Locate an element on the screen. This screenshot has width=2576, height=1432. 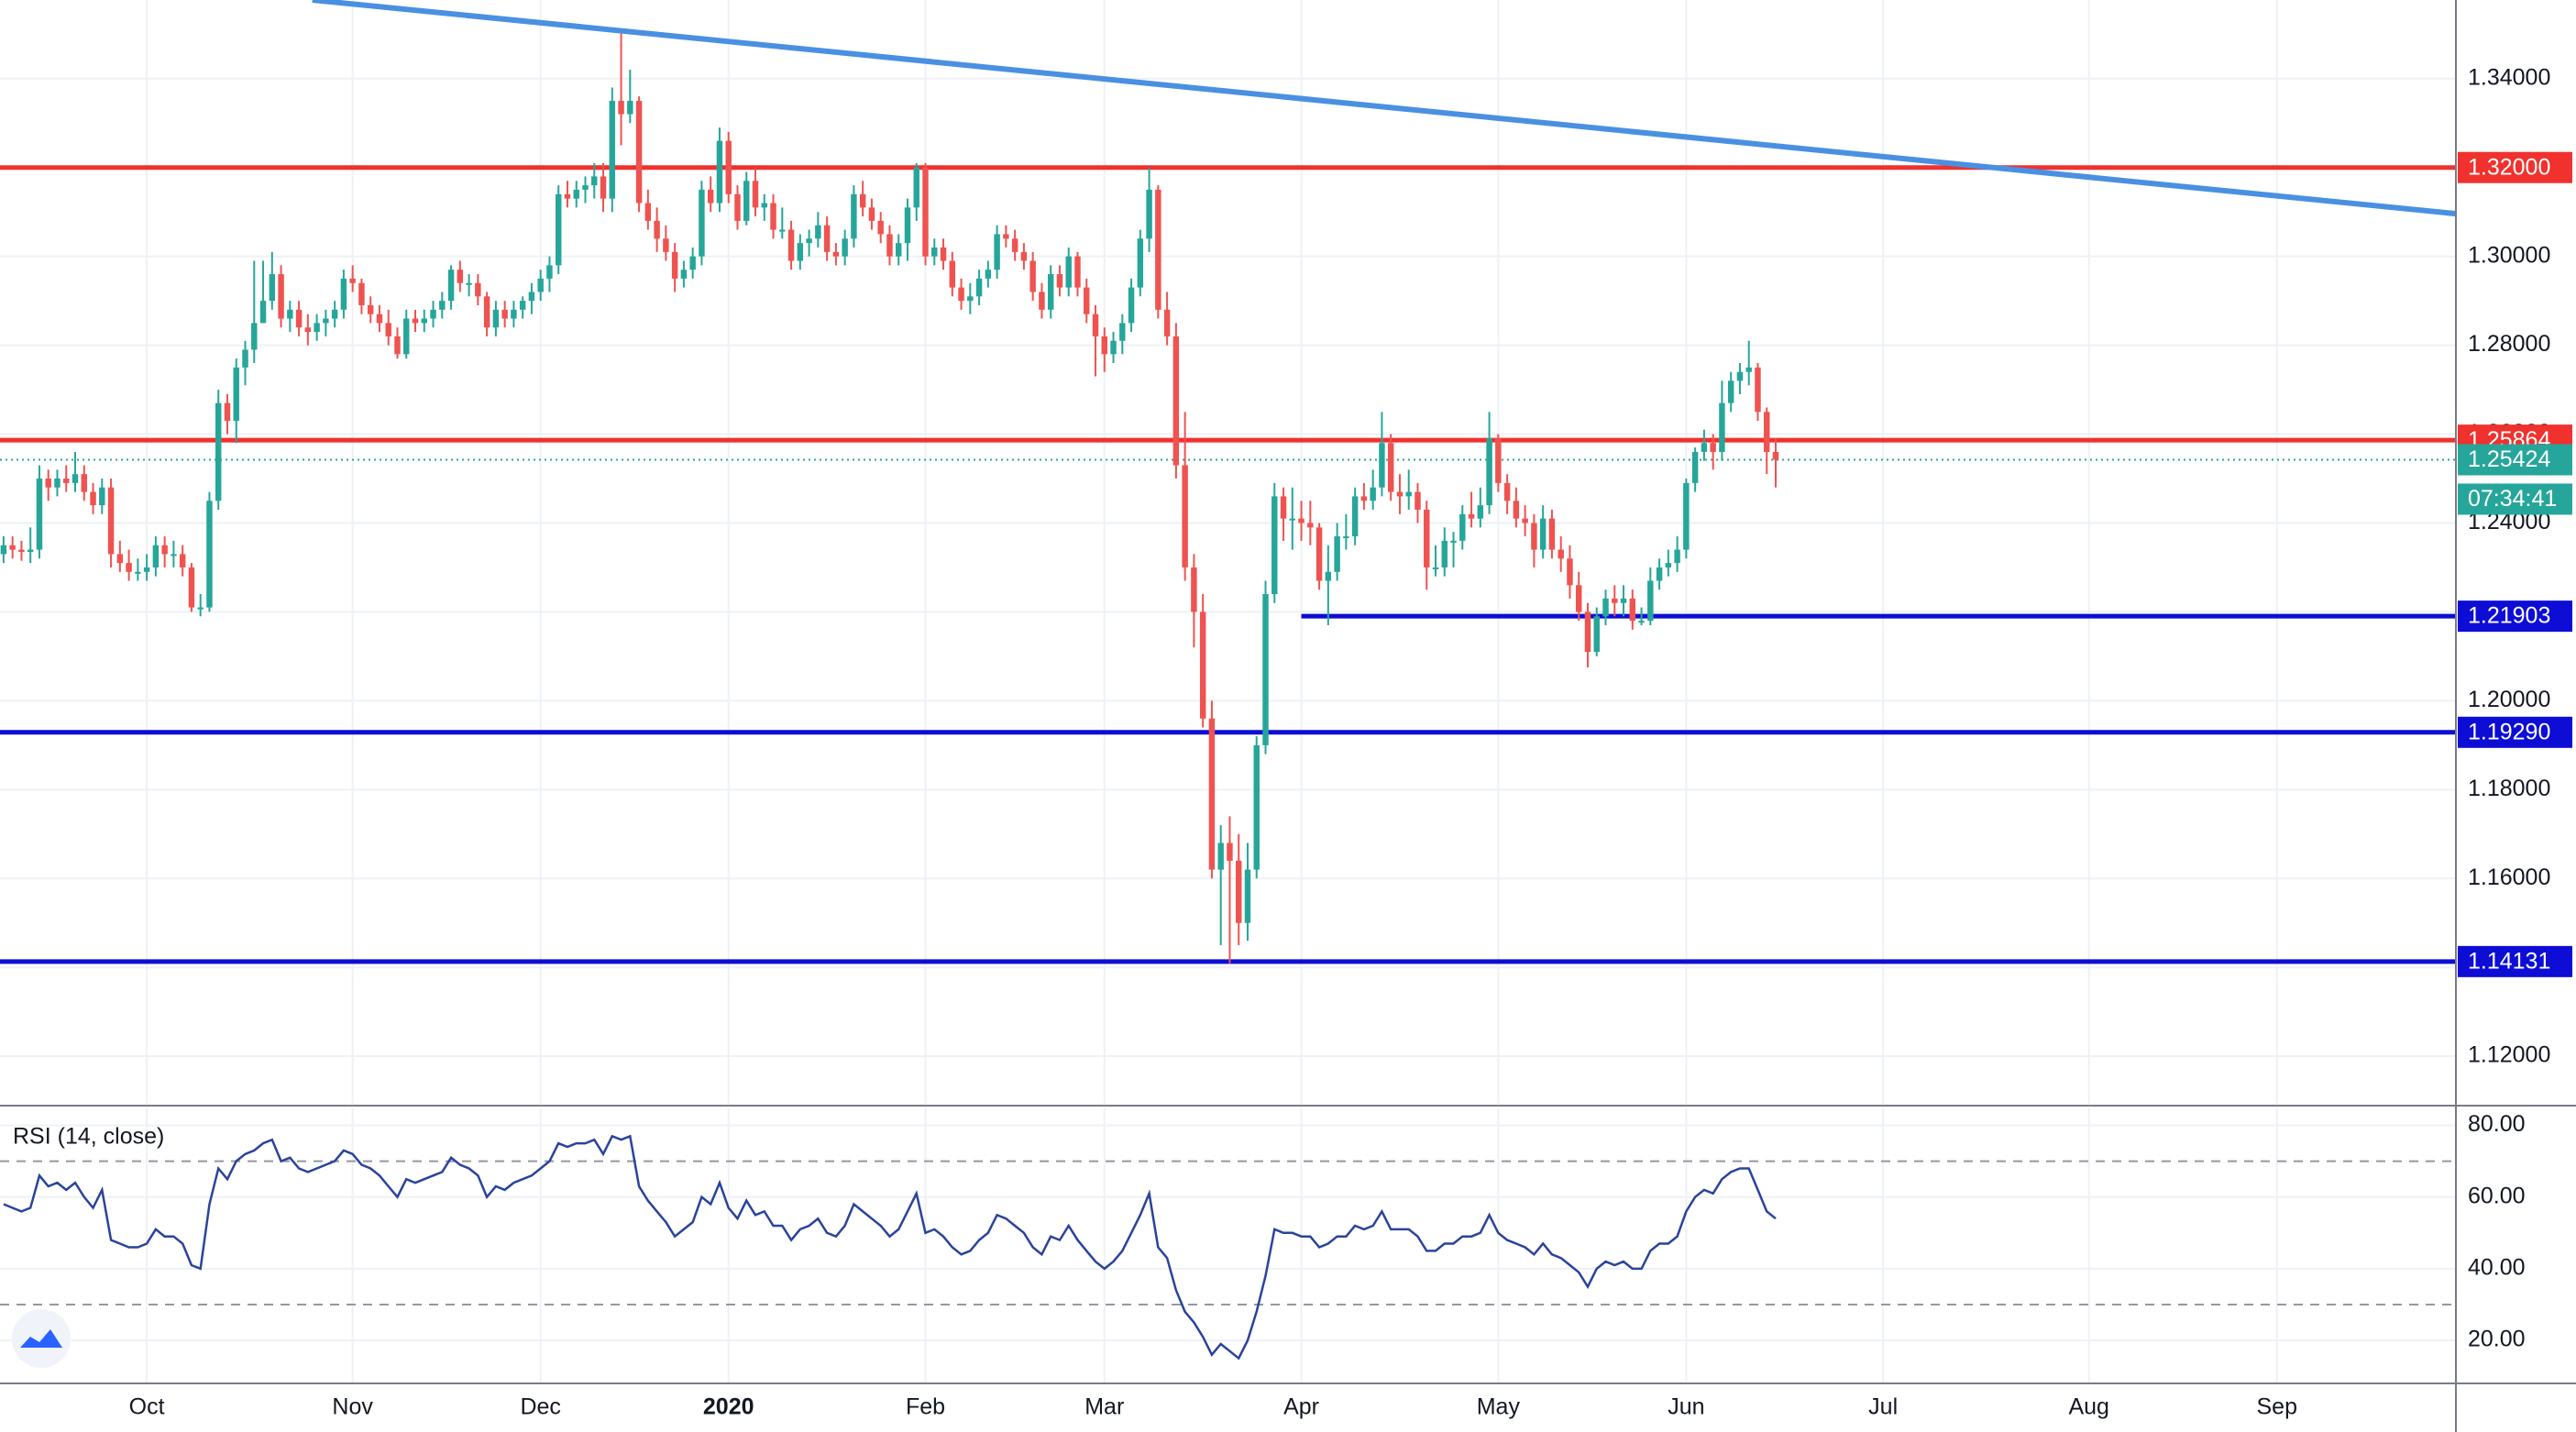
x-tick-label: Aug is located at coordinates (2088, 1407).